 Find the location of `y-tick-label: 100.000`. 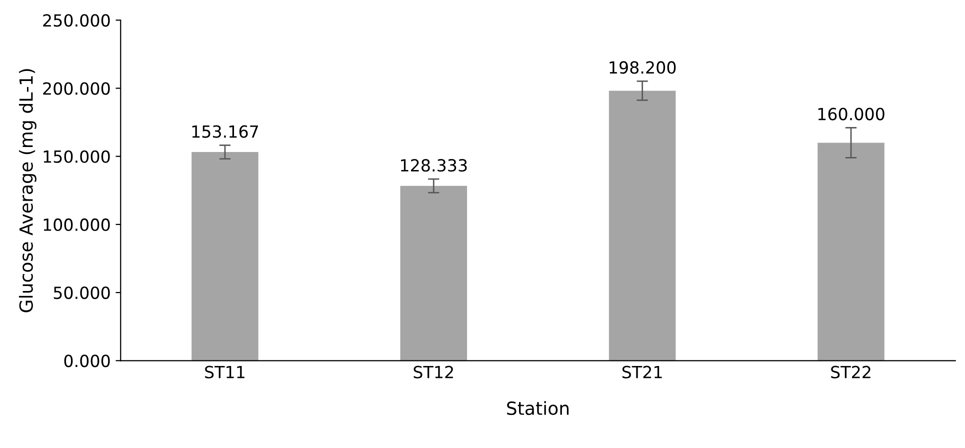

y-tick-label: 100.000 is located at coordinates (77, 225).